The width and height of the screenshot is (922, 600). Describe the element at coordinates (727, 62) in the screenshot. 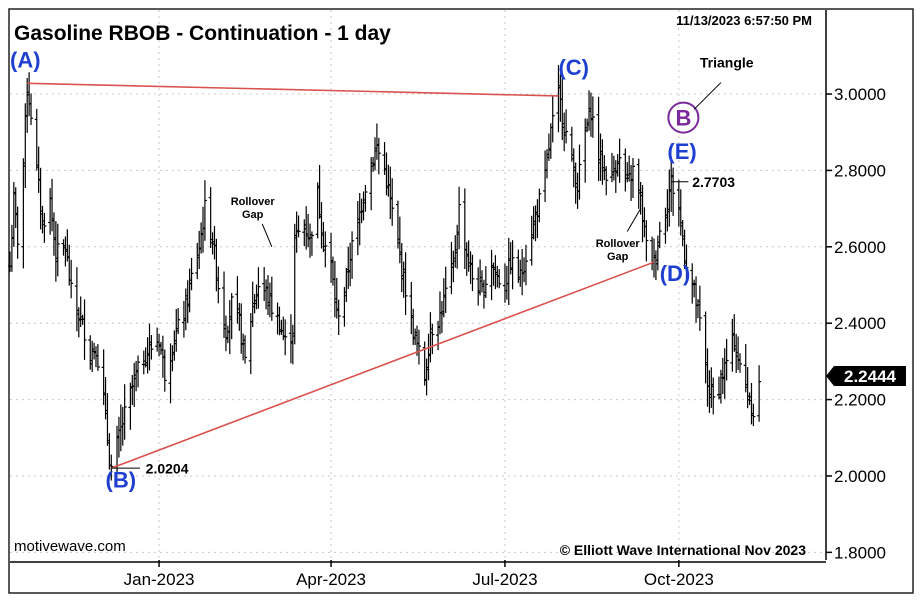

I see `triangle-note: Triangle` at that location.